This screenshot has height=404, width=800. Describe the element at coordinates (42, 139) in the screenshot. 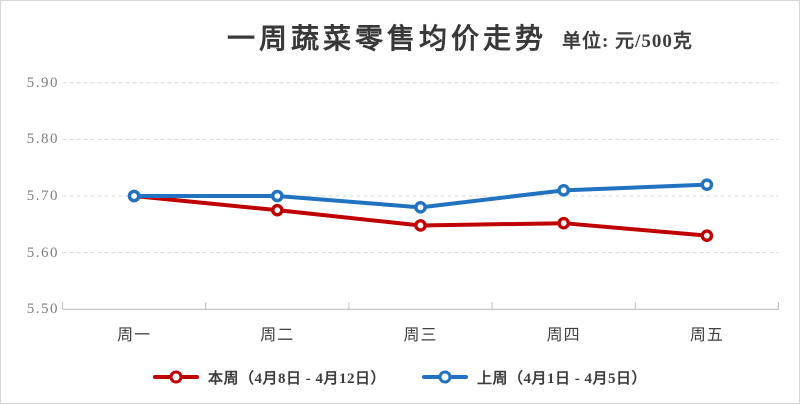

I see `y-tick-label: 5.80` at that location.